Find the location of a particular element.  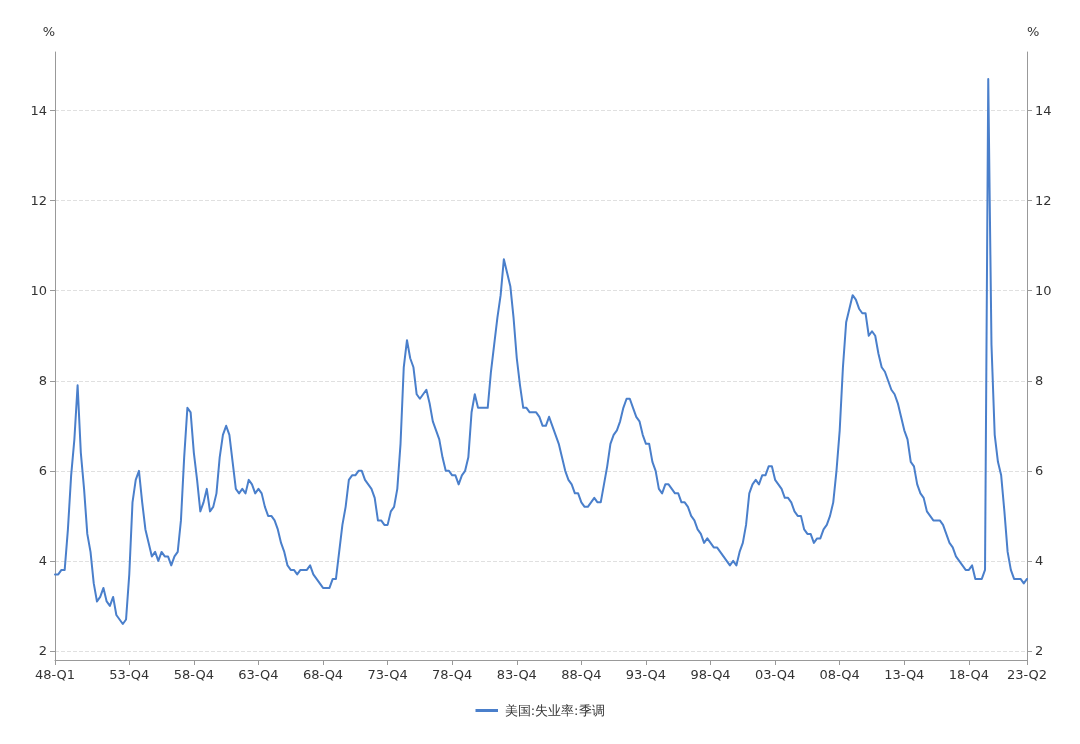

x-tick-label: 88-Q4 is located at coordinates (581, 674).